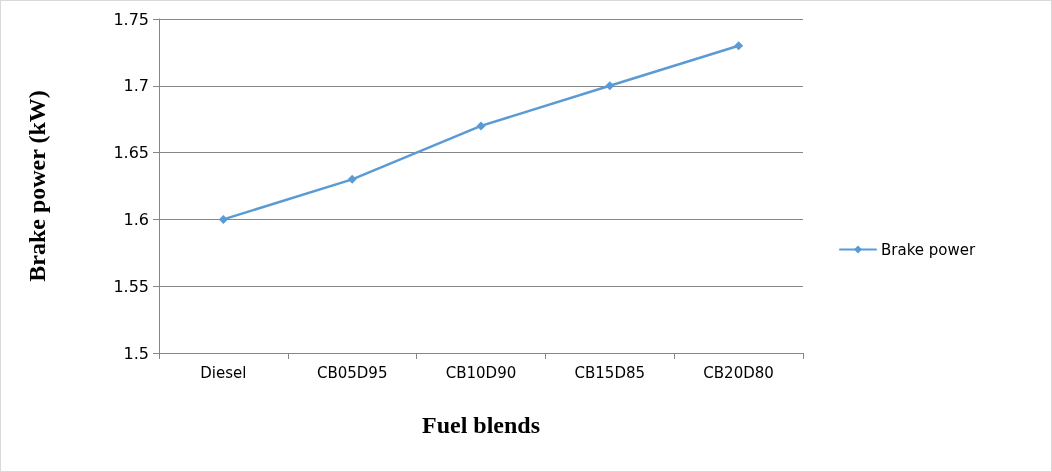 The height and width of the screenshot is (472, 1052). I want to click on y-tick-label: 1.5, so click(136, 353).